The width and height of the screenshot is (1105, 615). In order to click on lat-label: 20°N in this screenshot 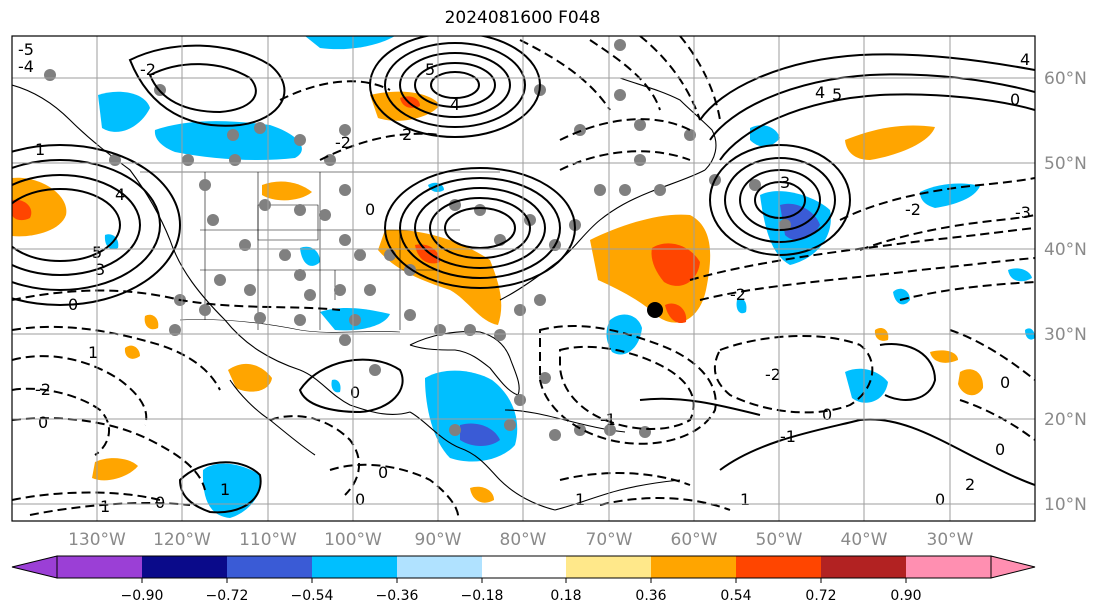, I will do `click(1065, 420)`.